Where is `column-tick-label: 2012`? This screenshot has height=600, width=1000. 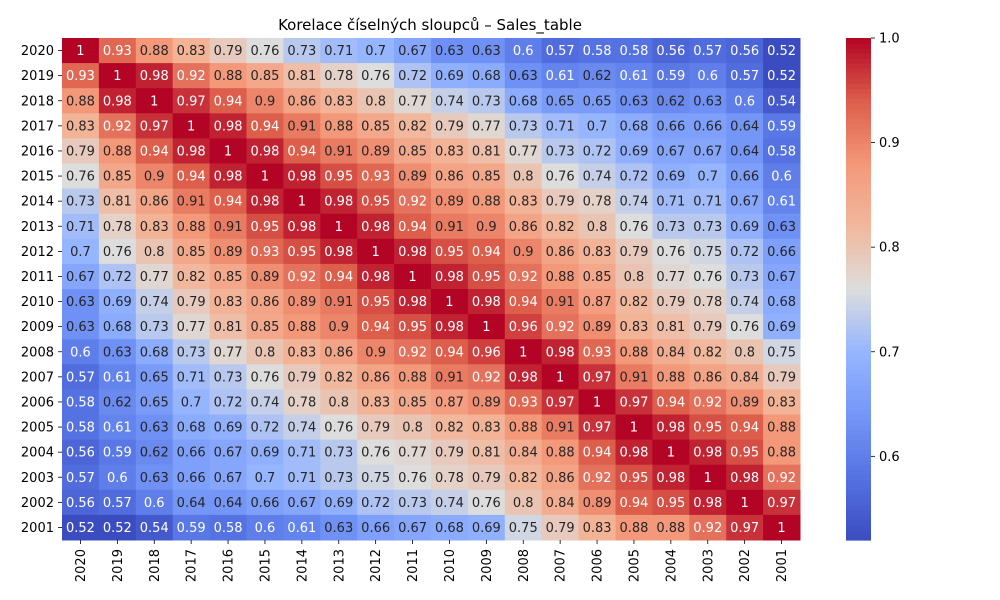
column-tick-label: 2012 is located at coordinates (376, 565).